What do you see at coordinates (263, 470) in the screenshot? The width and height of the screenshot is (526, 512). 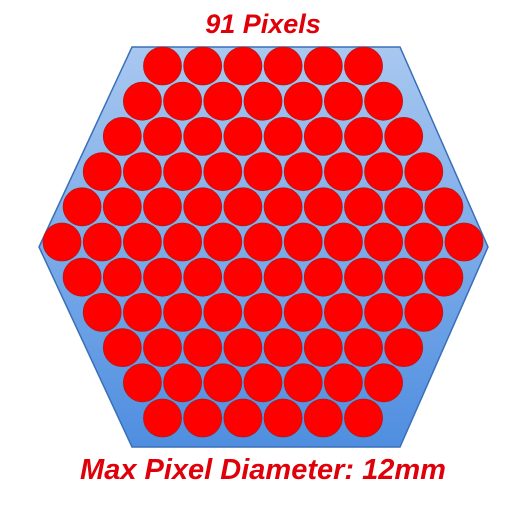 I see `footer-caption: Max Pixel Diameter: 12mm` at bounding box center [263, 470].